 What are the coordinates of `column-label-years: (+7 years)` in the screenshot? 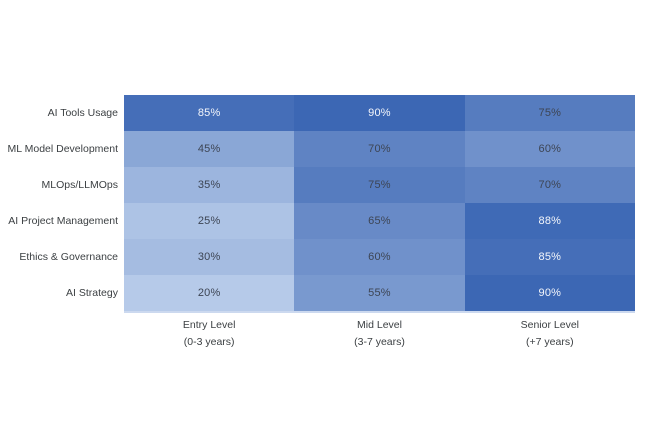 It's located at (550, 342).